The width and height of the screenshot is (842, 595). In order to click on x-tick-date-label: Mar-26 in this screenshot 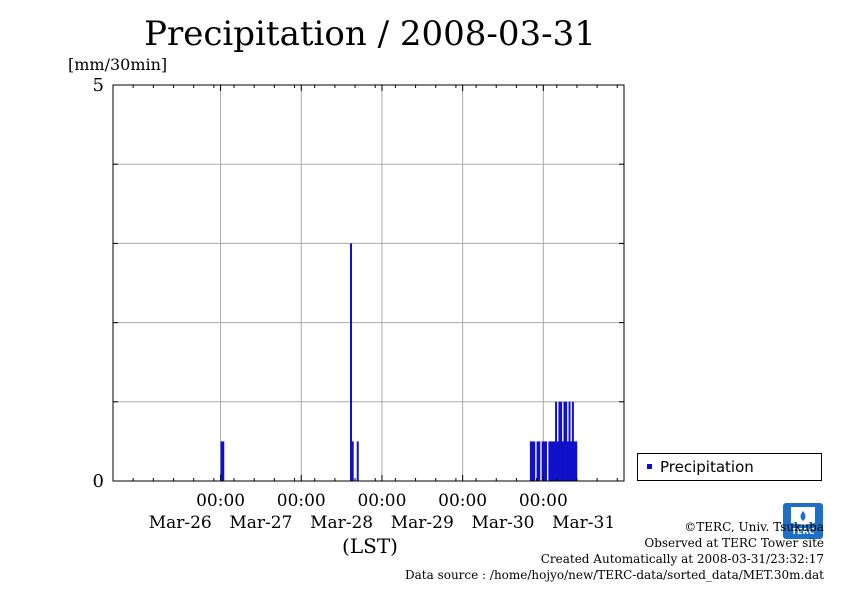, I will do `click(180, 523)`.